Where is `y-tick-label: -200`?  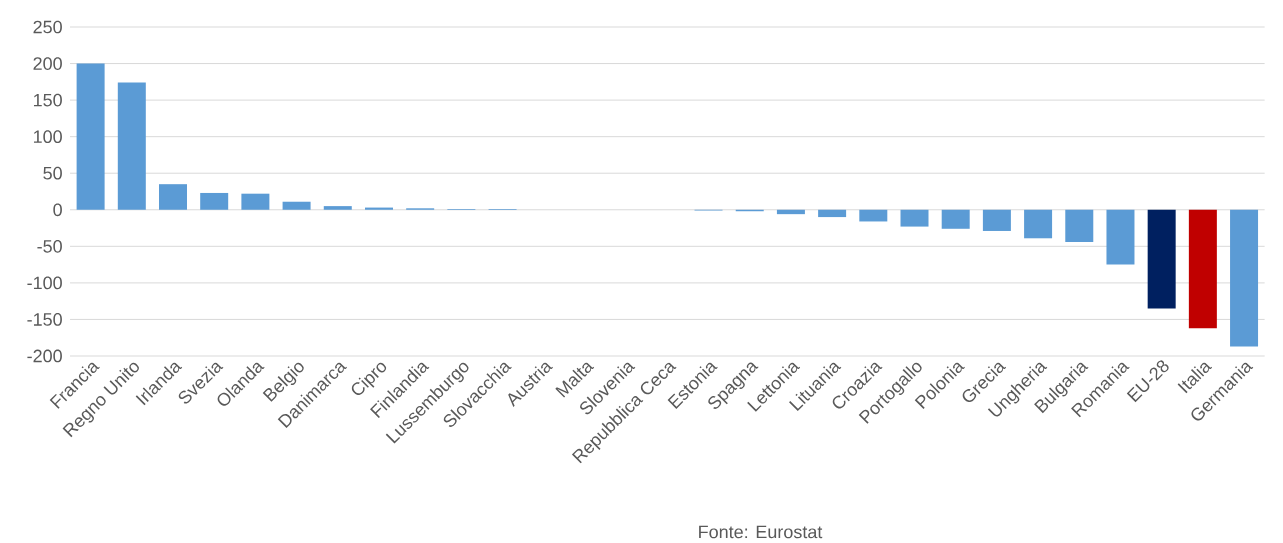
y-tick-label: -200 is located at coordinates (44, 356).